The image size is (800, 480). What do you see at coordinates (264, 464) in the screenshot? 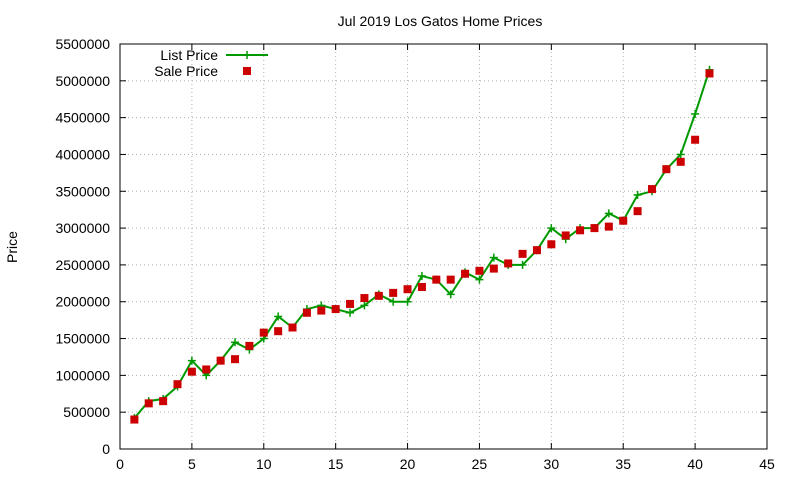
I see `x-tick-label: 10` at bounding box center [264, 464].